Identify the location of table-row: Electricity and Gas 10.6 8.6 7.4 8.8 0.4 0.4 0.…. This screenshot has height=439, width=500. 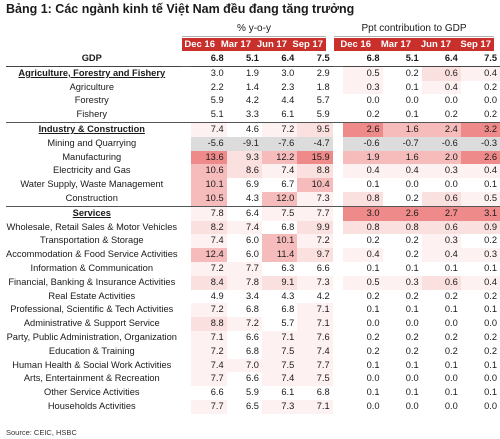
(253, 171).